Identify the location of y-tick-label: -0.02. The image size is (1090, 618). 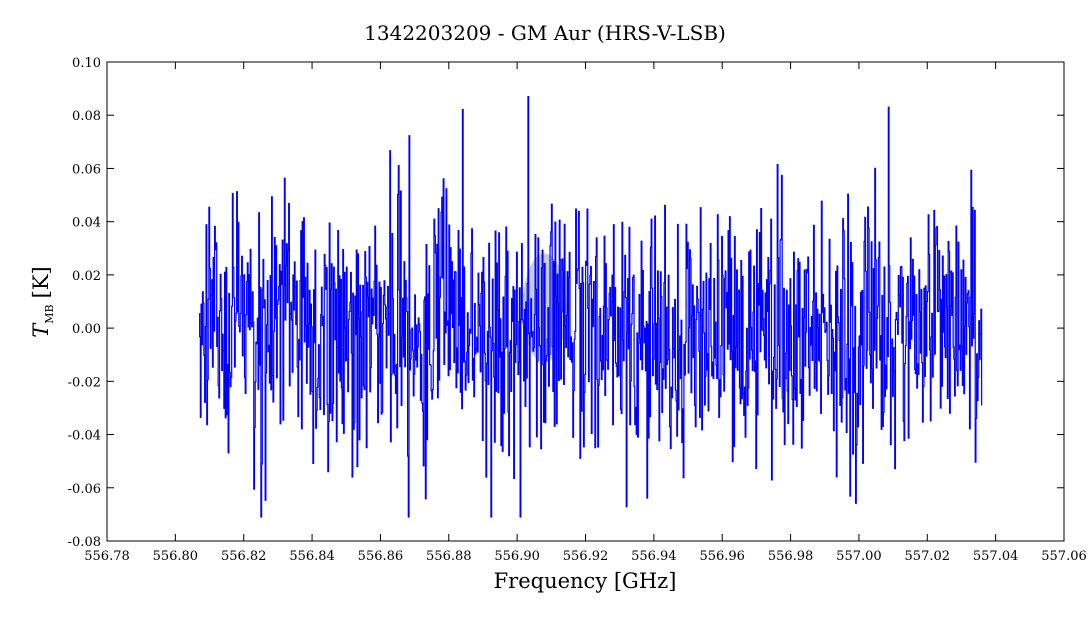
(84, 382).